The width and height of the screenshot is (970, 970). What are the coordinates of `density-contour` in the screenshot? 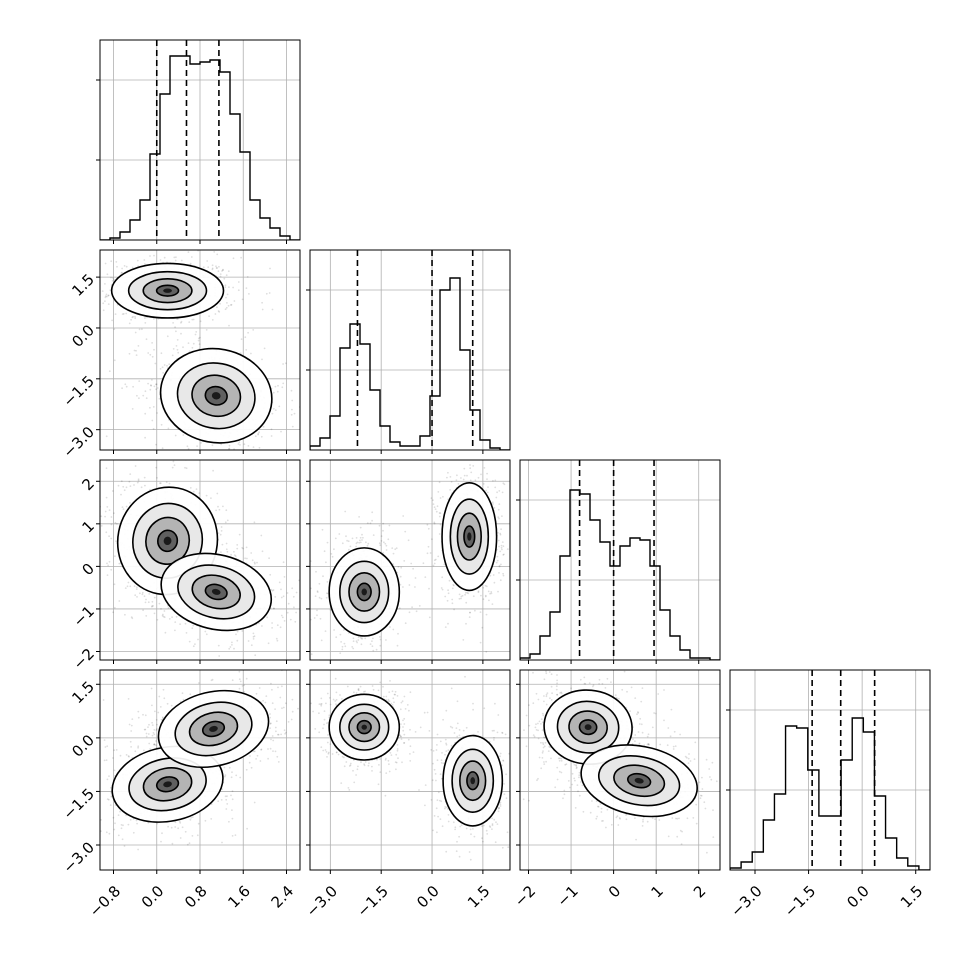 It's located at (216, 591).